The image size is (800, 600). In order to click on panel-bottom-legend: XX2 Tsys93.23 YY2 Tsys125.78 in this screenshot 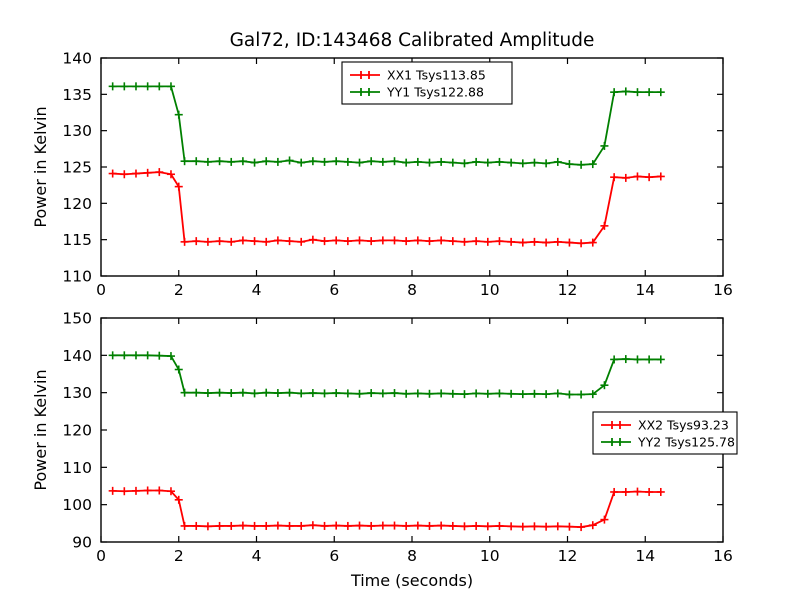, I will do `click(665, 433)`.